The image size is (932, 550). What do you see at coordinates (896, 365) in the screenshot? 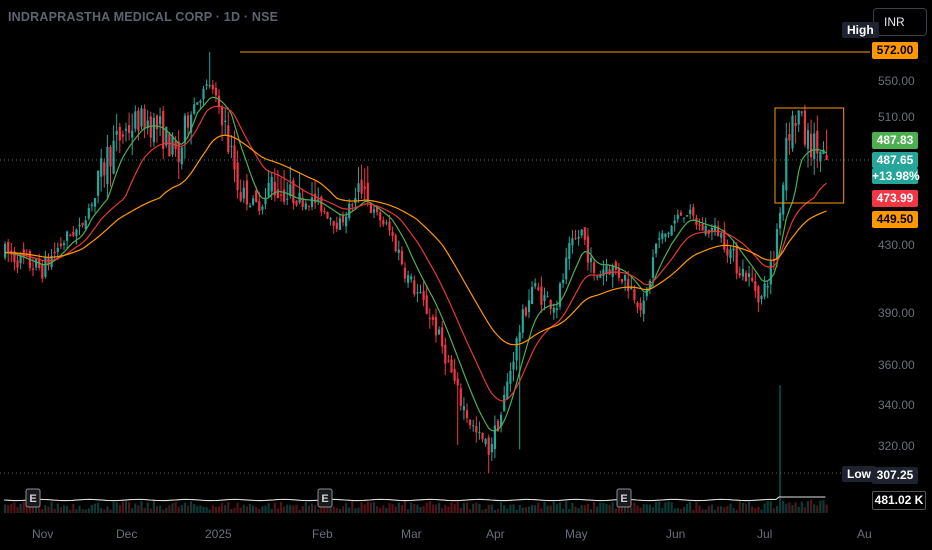
I see `price-tick: 360.00` at bounding box center [896, 365].